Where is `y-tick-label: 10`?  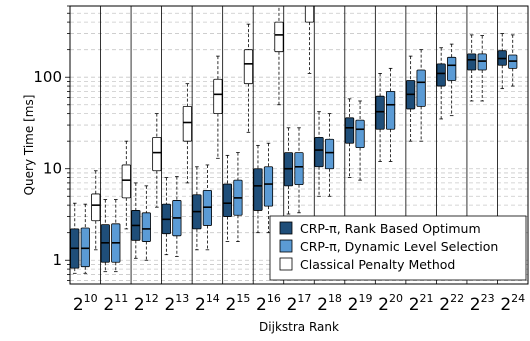
y-tick-label: 10 is located at coordinates (52, 169).